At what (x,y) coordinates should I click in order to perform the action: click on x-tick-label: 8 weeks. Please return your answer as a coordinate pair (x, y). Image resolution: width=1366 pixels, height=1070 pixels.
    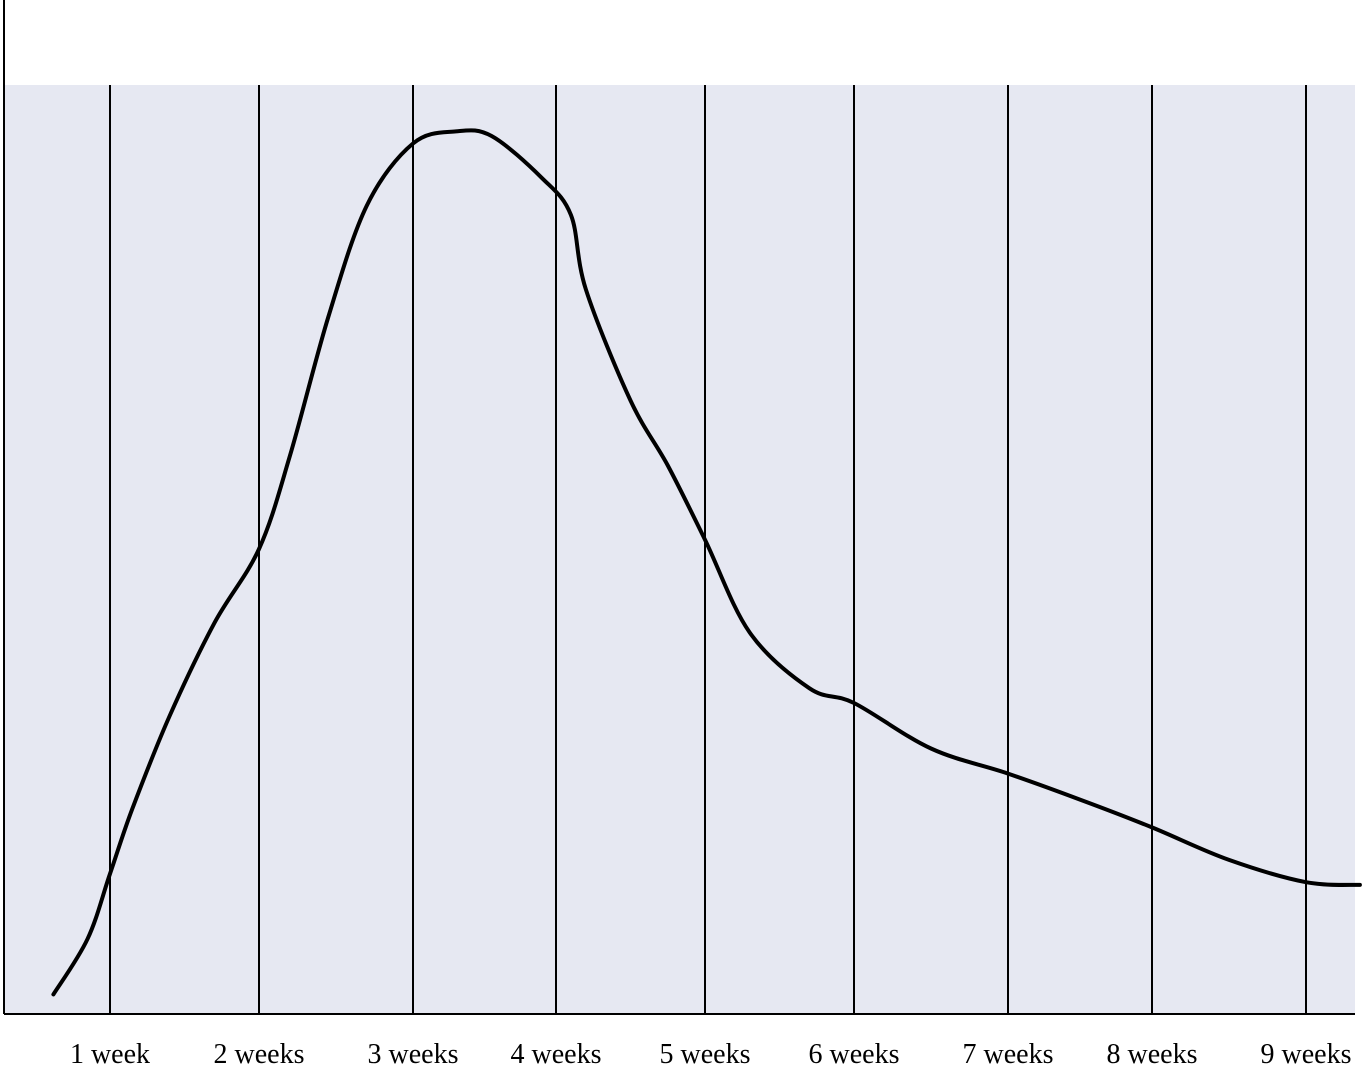
    Looking at the image, I should click on (1152, 1054).